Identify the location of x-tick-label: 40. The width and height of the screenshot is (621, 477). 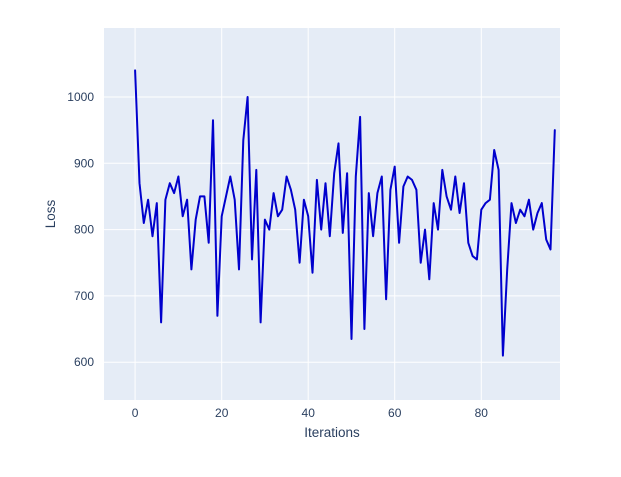
(309, 413).